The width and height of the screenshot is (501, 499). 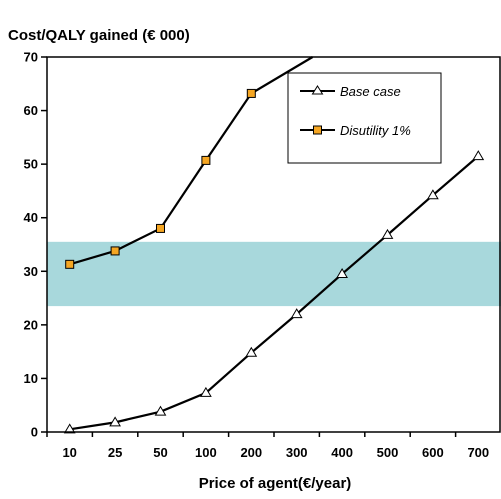 What do you see at coordinates (115, 452) in the screenshot?
I see `x-tick-label: 25` at bounding box center [115, 452].